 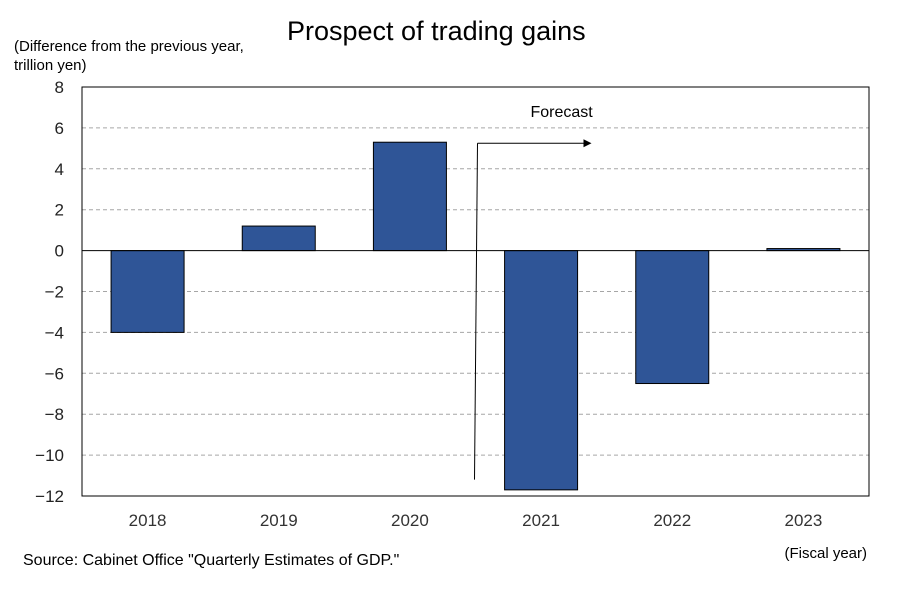 What do you see at coordinates (562, 112) in the screenshot?
I see `forecast-label: Forecast` at bounding box center [562, 112].